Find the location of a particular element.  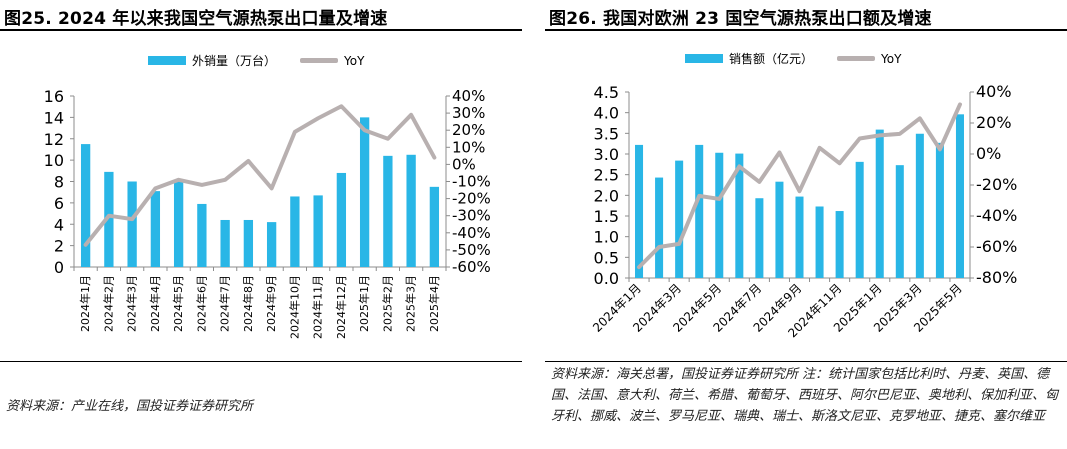

y-tick-label: 6 is located at coordinates (59, 203).